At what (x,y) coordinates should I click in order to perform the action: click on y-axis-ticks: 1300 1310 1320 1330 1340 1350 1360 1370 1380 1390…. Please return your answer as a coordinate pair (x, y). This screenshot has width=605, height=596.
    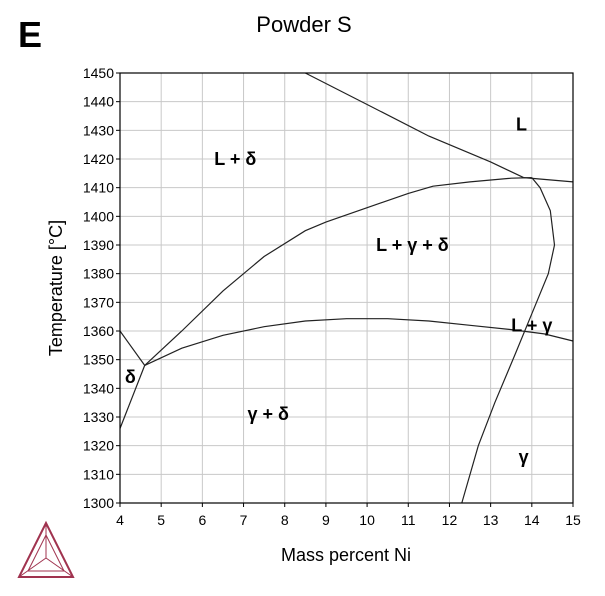
    Looking at the image, I should click on (101, 288).